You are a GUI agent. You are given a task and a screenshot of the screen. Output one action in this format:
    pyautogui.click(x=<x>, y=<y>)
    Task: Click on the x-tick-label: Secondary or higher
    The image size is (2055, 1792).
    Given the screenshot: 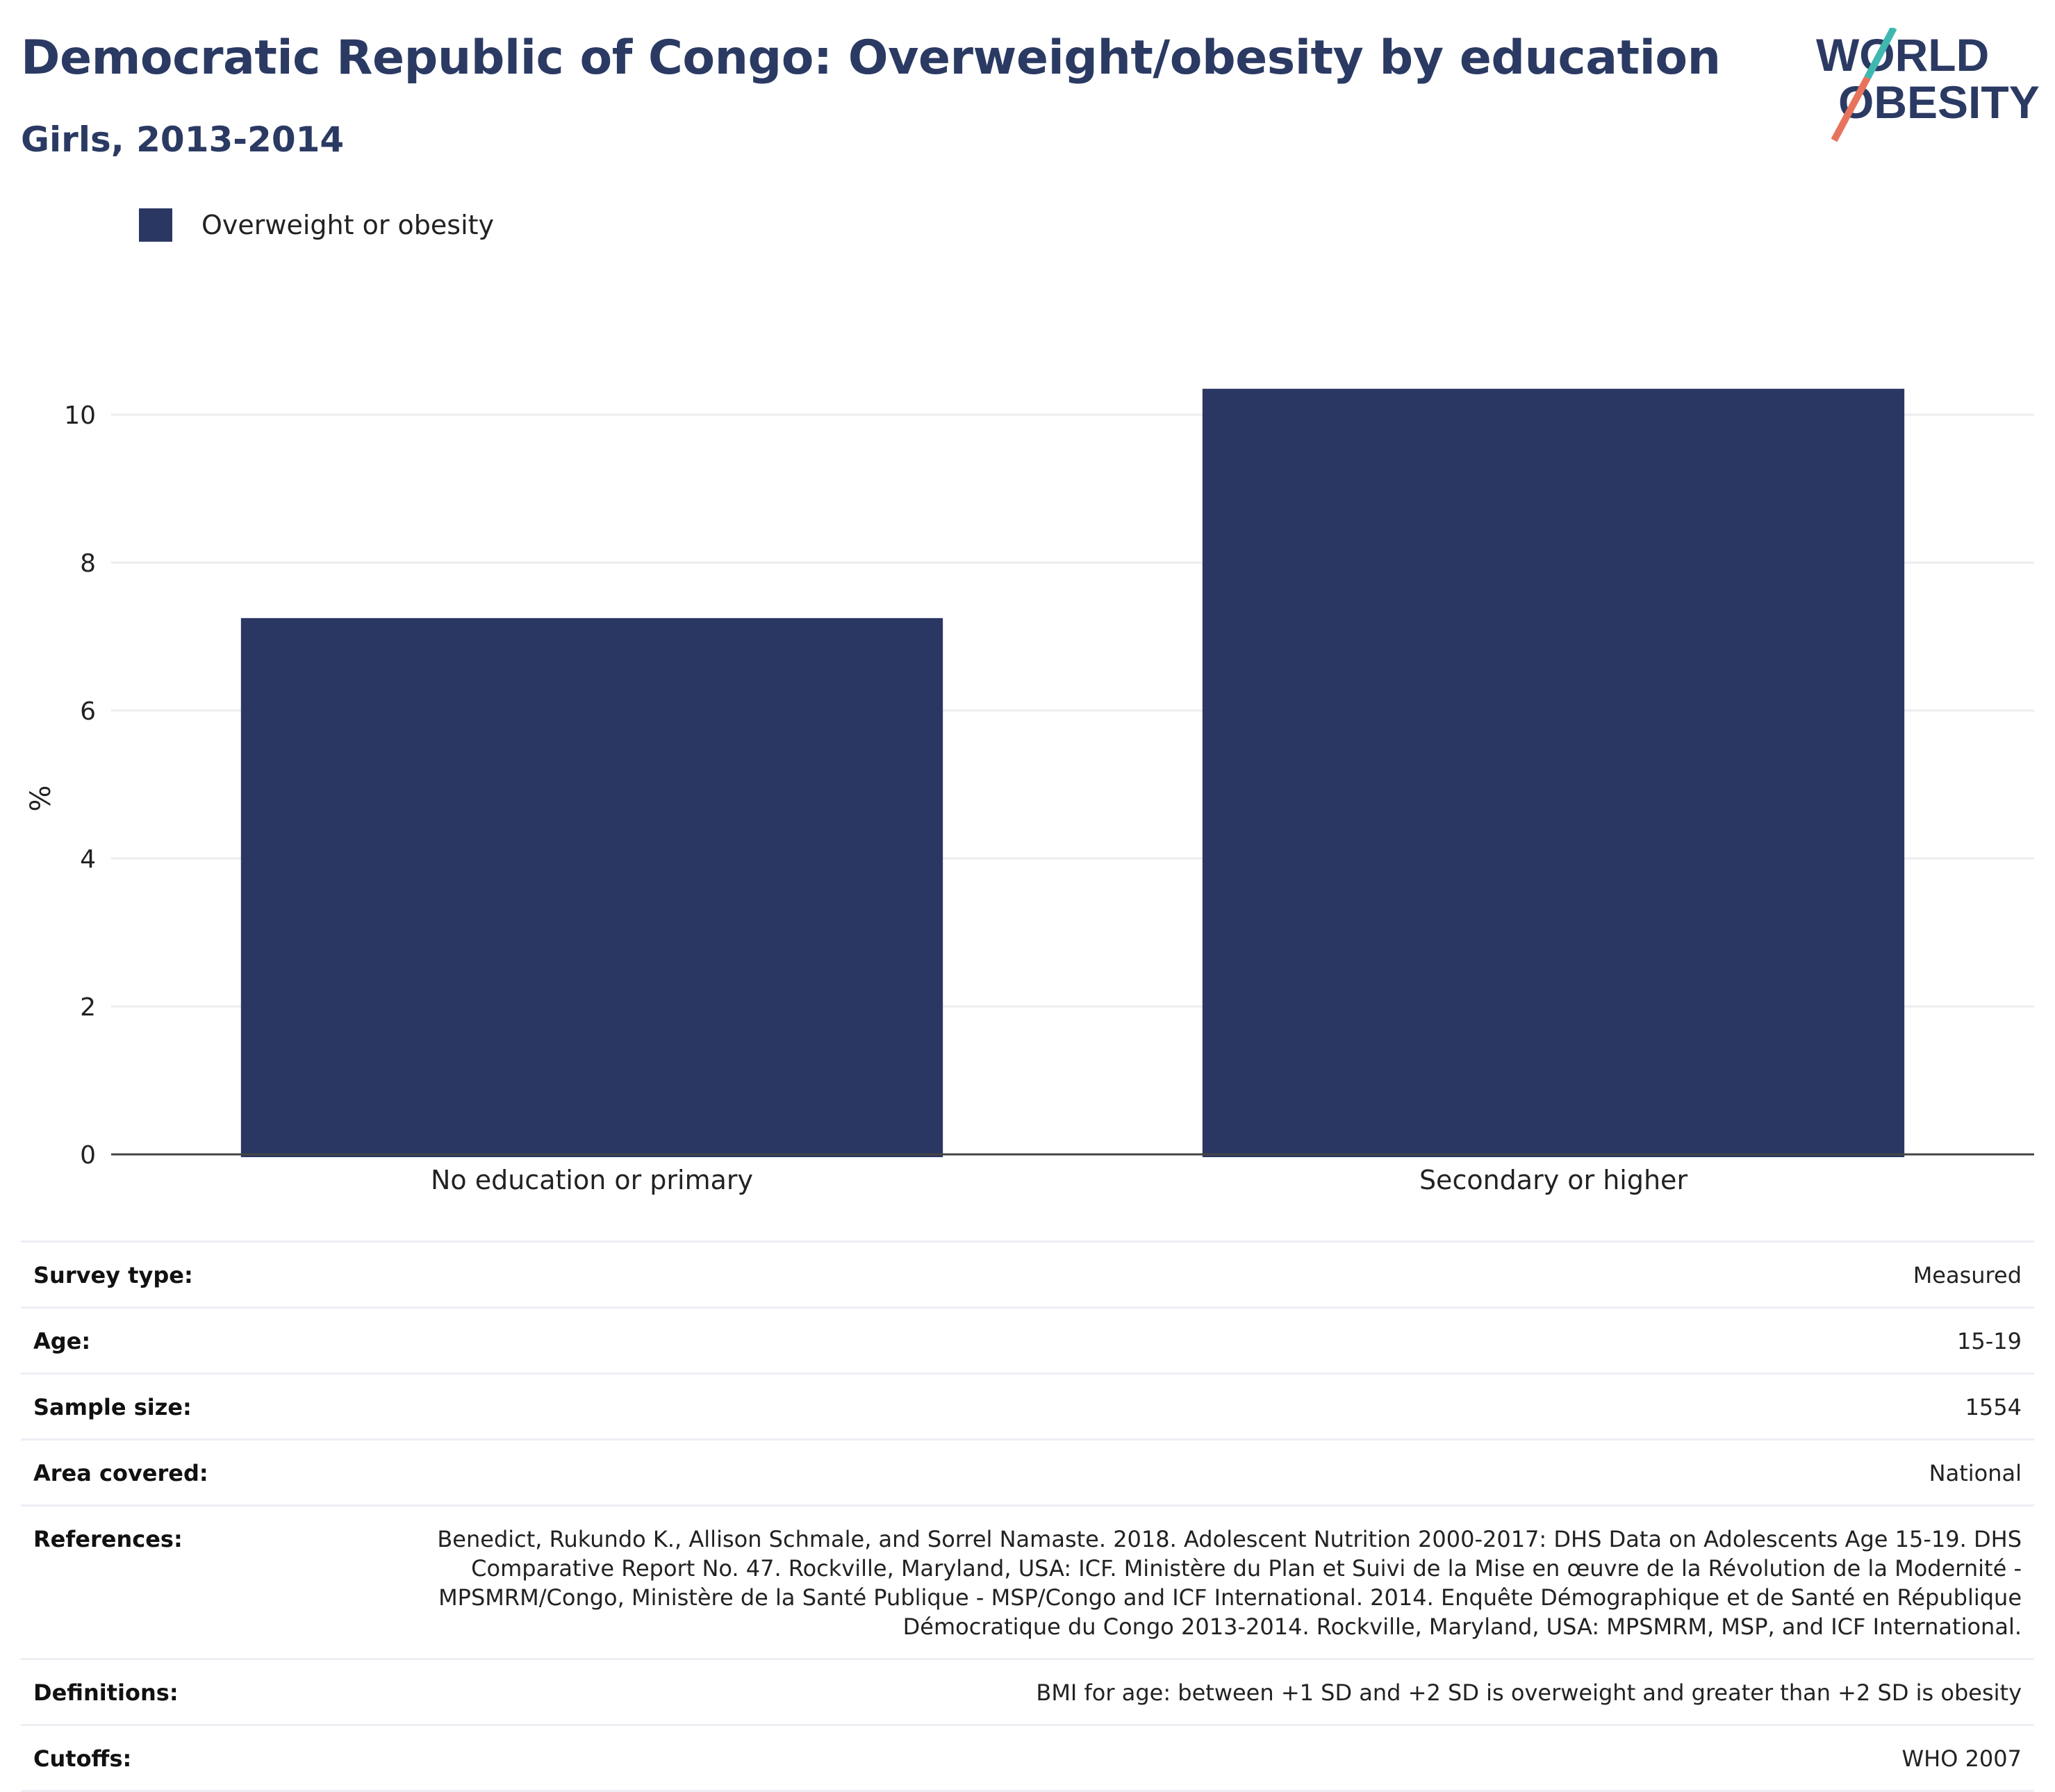 What is the action you would take?
    pyautogui.click(x=1553, y=1180)
    